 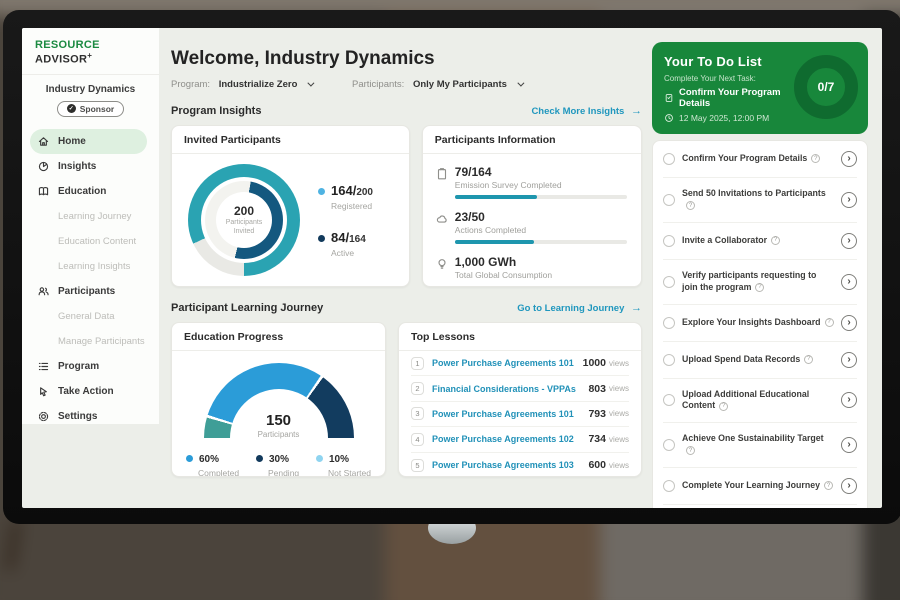 I want to click on home-icon, so click(x=43, y=141).